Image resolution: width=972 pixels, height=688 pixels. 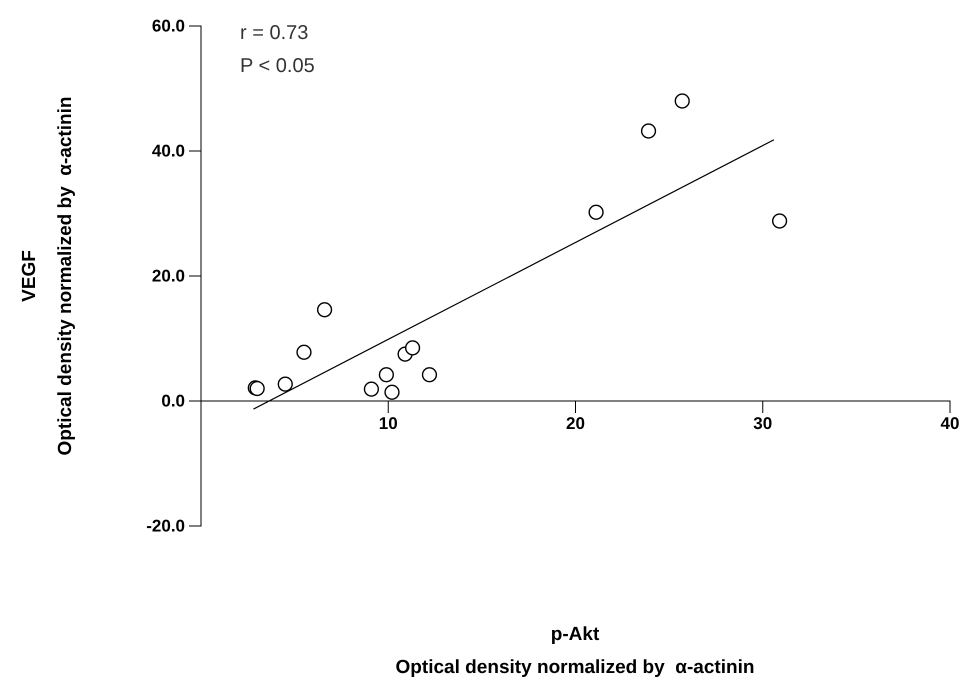 I want to click on x-tick-label: 20, so click(x=575, y=424).